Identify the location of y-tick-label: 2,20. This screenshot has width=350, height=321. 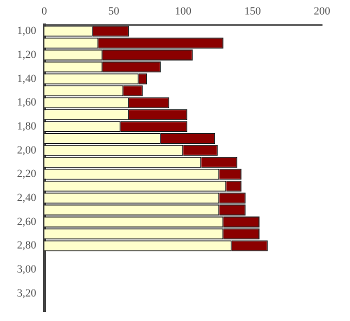
(27, 174).